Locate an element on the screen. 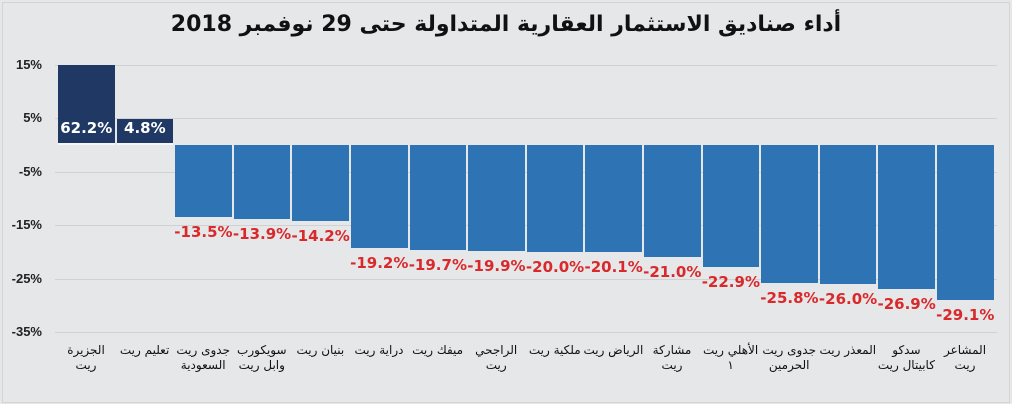 The width and height of the screenshot is (1012, 404). bar-value-label: -19.9% is located at coordinates (496, 266).